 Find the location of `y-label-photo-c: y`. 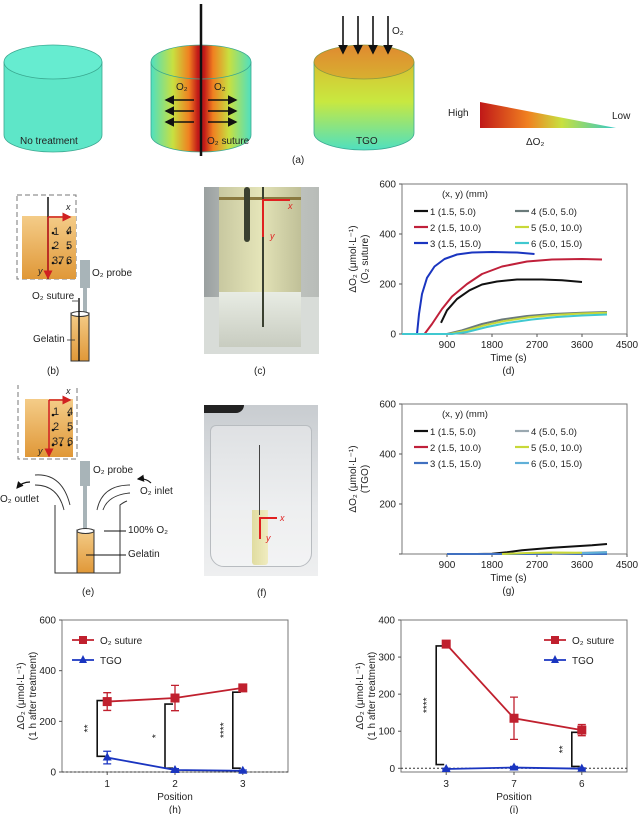

y-label-photo-c: y is located at coordinates (272, 236).